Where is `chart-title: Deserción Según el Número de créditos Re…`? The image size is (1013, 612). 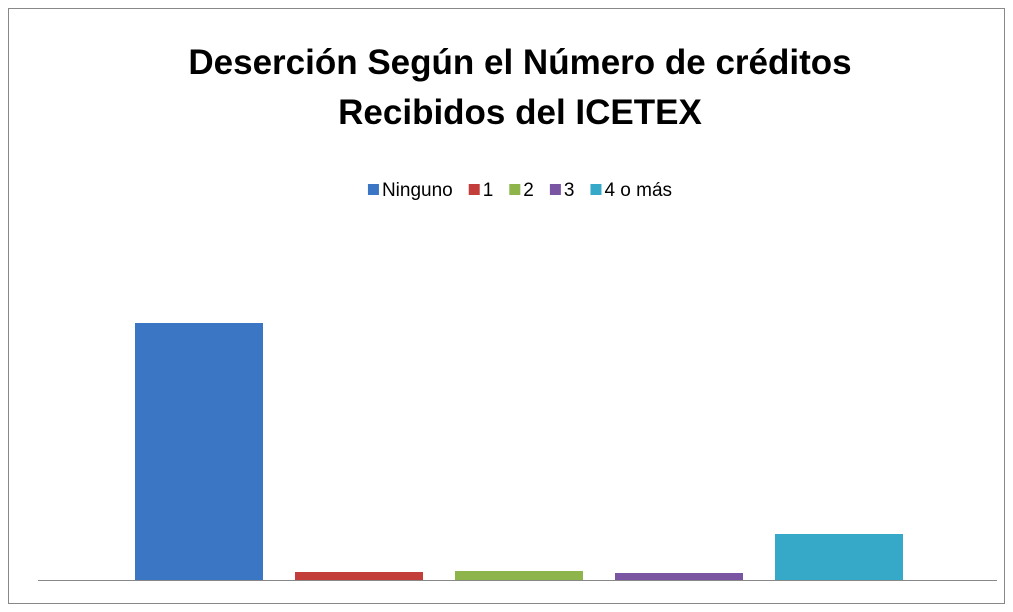
chart-title: Deserción Según el Número de créditos Re… is located at coordinates (520, 87).